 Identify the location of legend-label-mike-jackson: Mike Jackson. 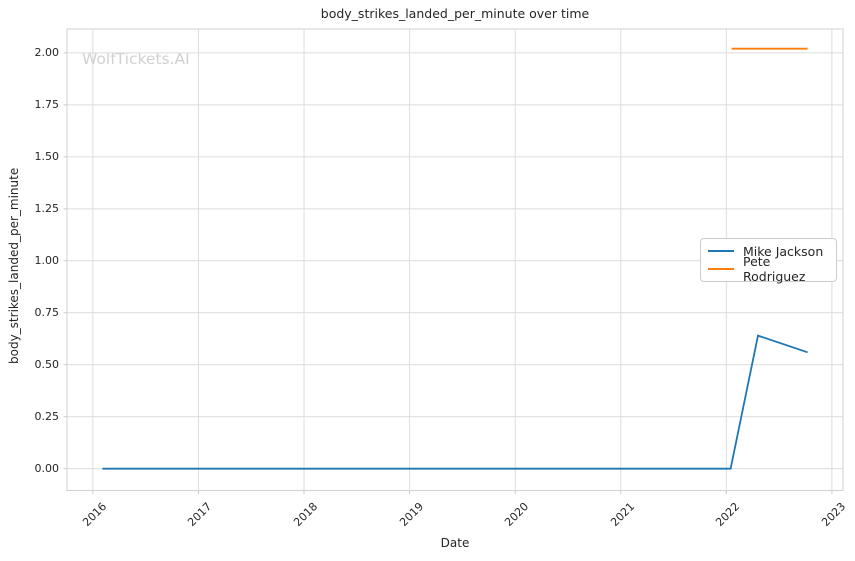
(783, 251).